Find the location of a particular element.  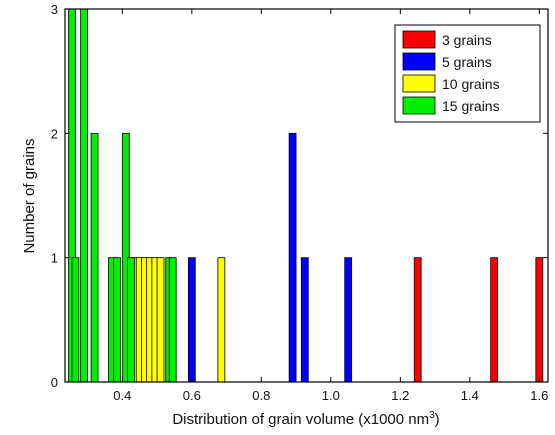

legend-label-3-grains: 3 grains is located at coordinates (467, 40).